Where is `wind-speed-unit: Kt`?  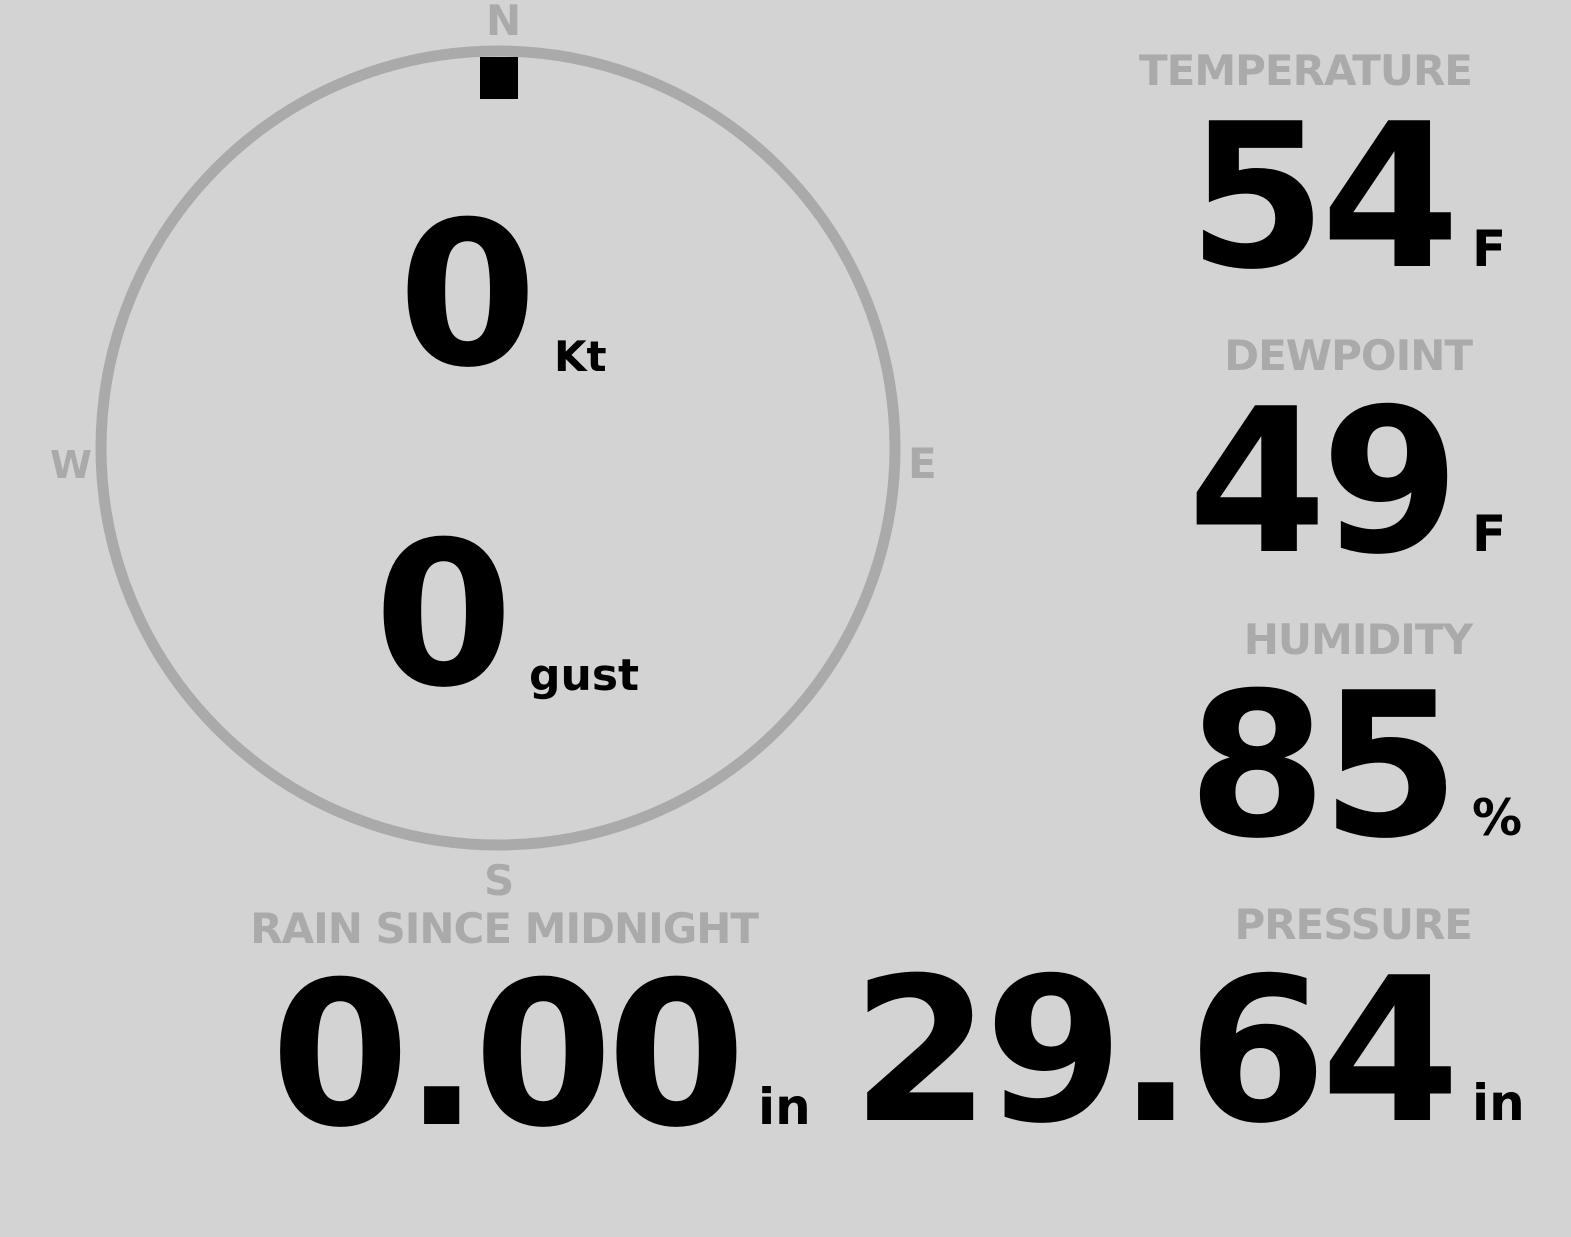 wind-speed-unit: Kt is located at coordinates (580, 356).